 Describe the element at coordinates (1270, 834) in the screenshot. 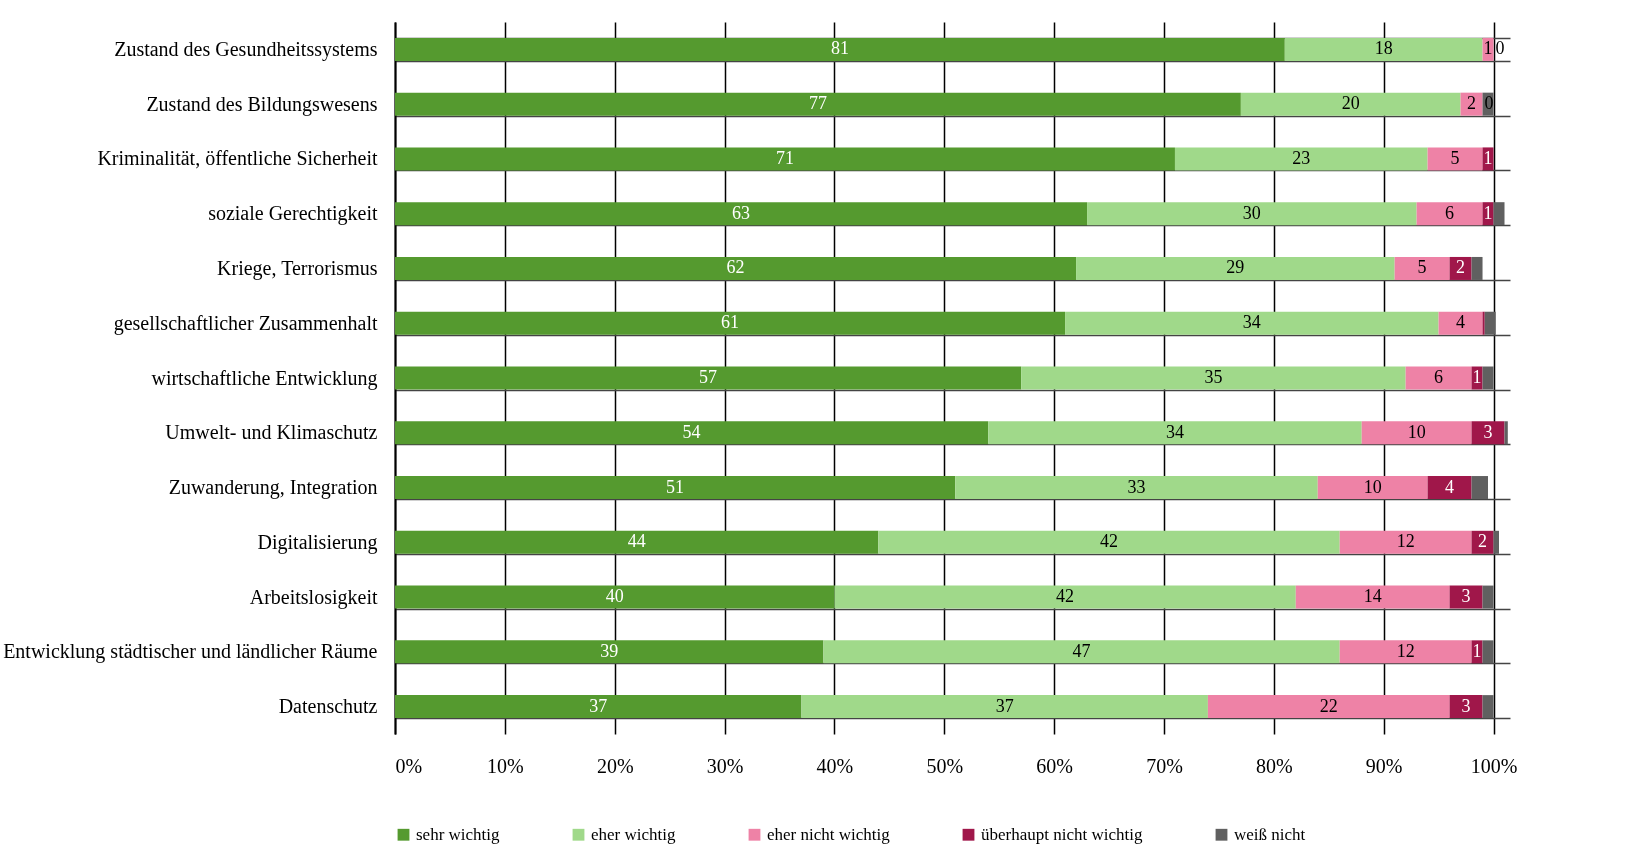

I see `legend-label: weiß nicht` at that location.